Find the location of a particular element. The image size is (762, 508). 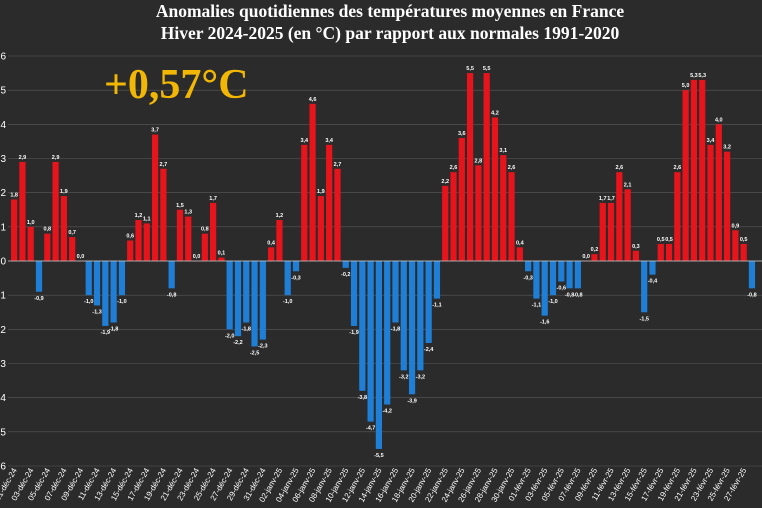

data-label: 3,1 is located at coordinates (503, 151).